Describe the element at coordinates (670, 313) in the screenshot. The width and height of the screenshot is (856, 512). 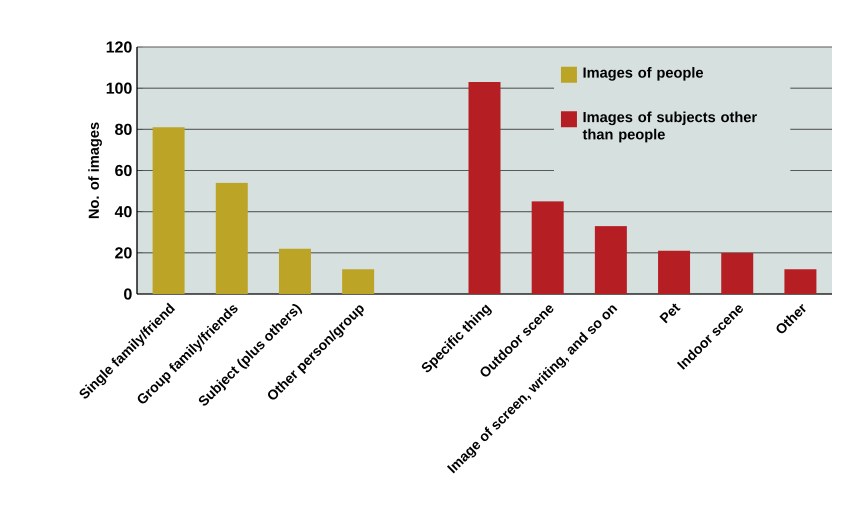
I see `x-tick-label: Pet` at that location.